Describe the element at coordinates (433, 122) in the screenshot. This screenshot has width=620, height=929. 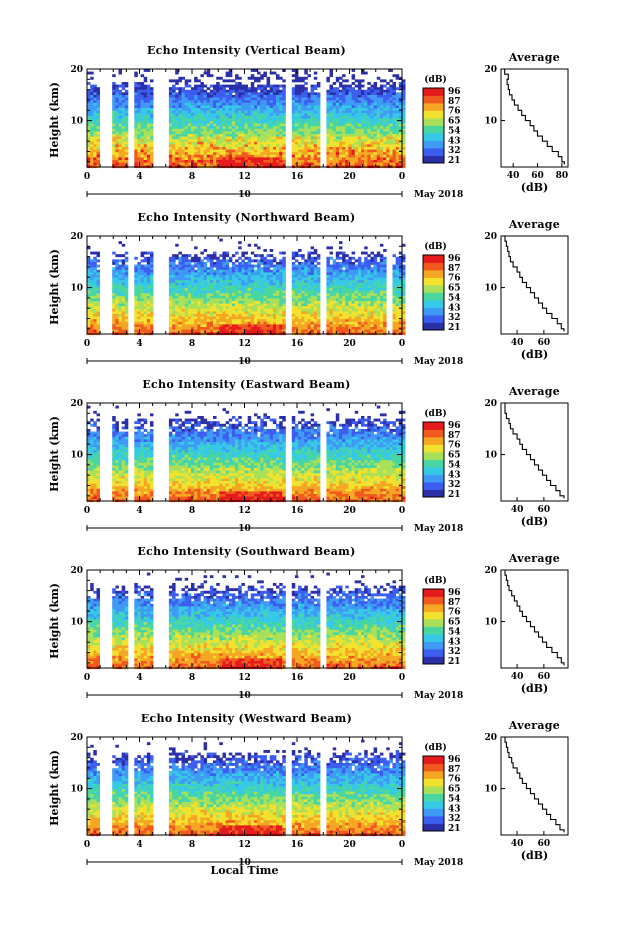
I see `colorbar-segment` at that location.